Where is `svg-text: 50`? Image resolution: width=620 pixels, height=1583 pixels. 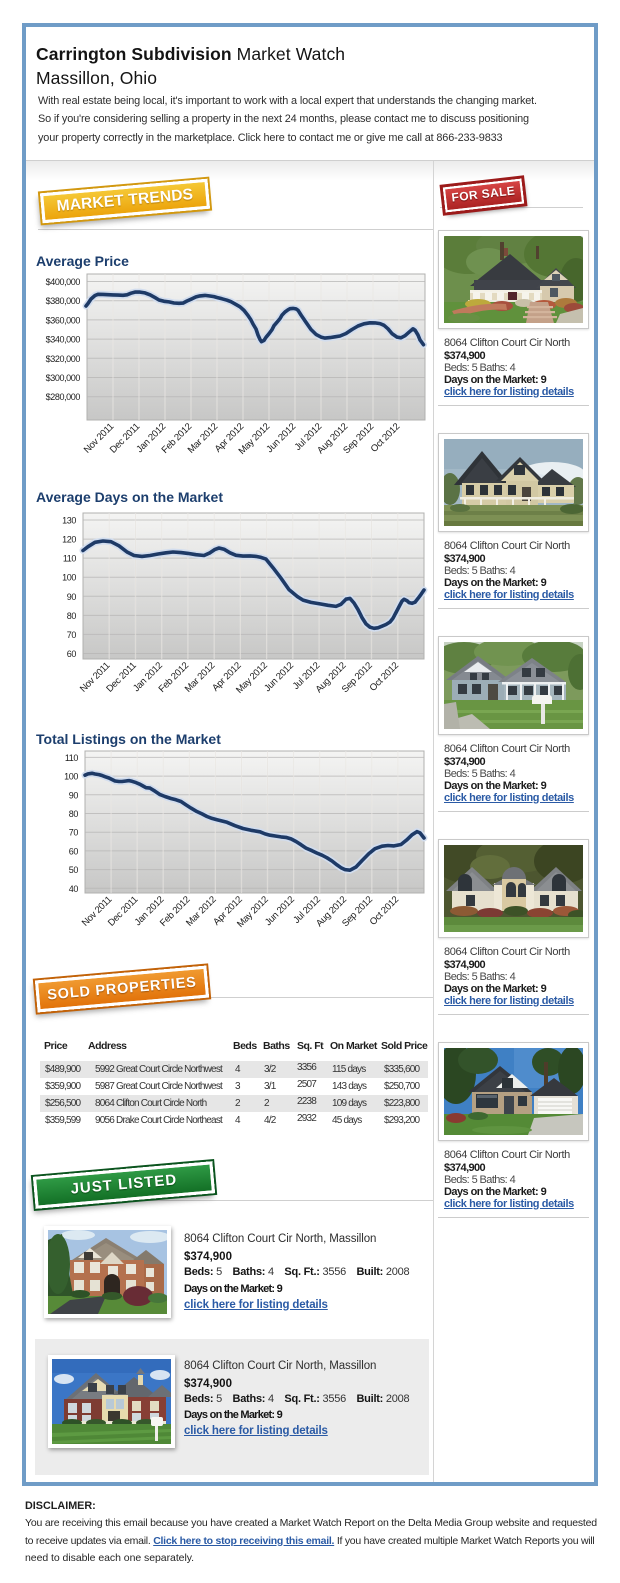
svg-text: 50 is located at coordinates (74, 870).